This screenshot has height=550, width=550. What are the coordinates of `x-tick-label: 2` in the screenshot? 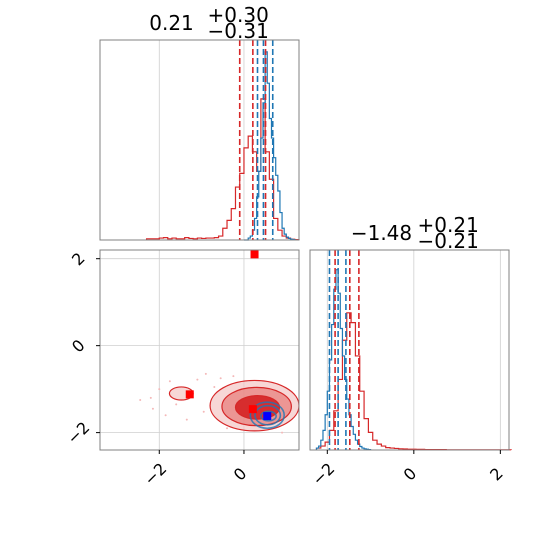 It's located at (496, 474).